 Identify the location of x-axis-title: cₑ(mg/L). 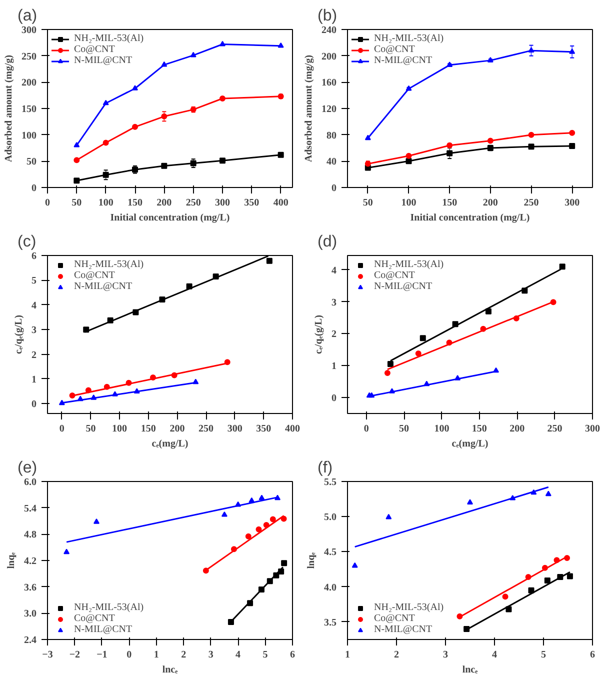
(170, 444).